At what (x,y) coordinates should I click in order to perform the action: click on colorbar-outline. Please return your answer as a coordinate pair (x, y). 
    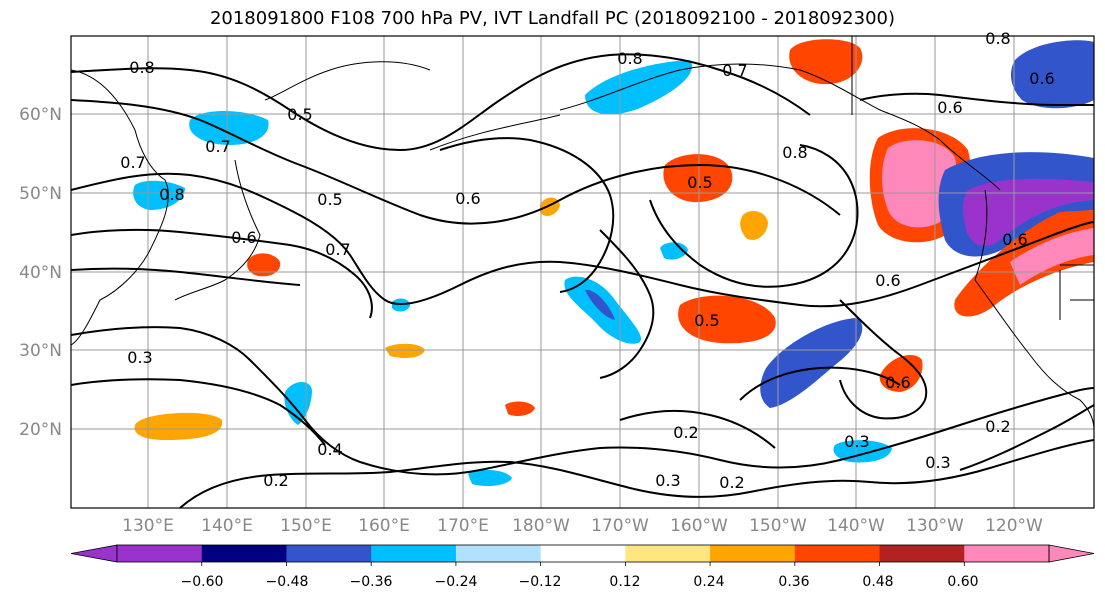
    Looking at the image, I should click on (583, 553).